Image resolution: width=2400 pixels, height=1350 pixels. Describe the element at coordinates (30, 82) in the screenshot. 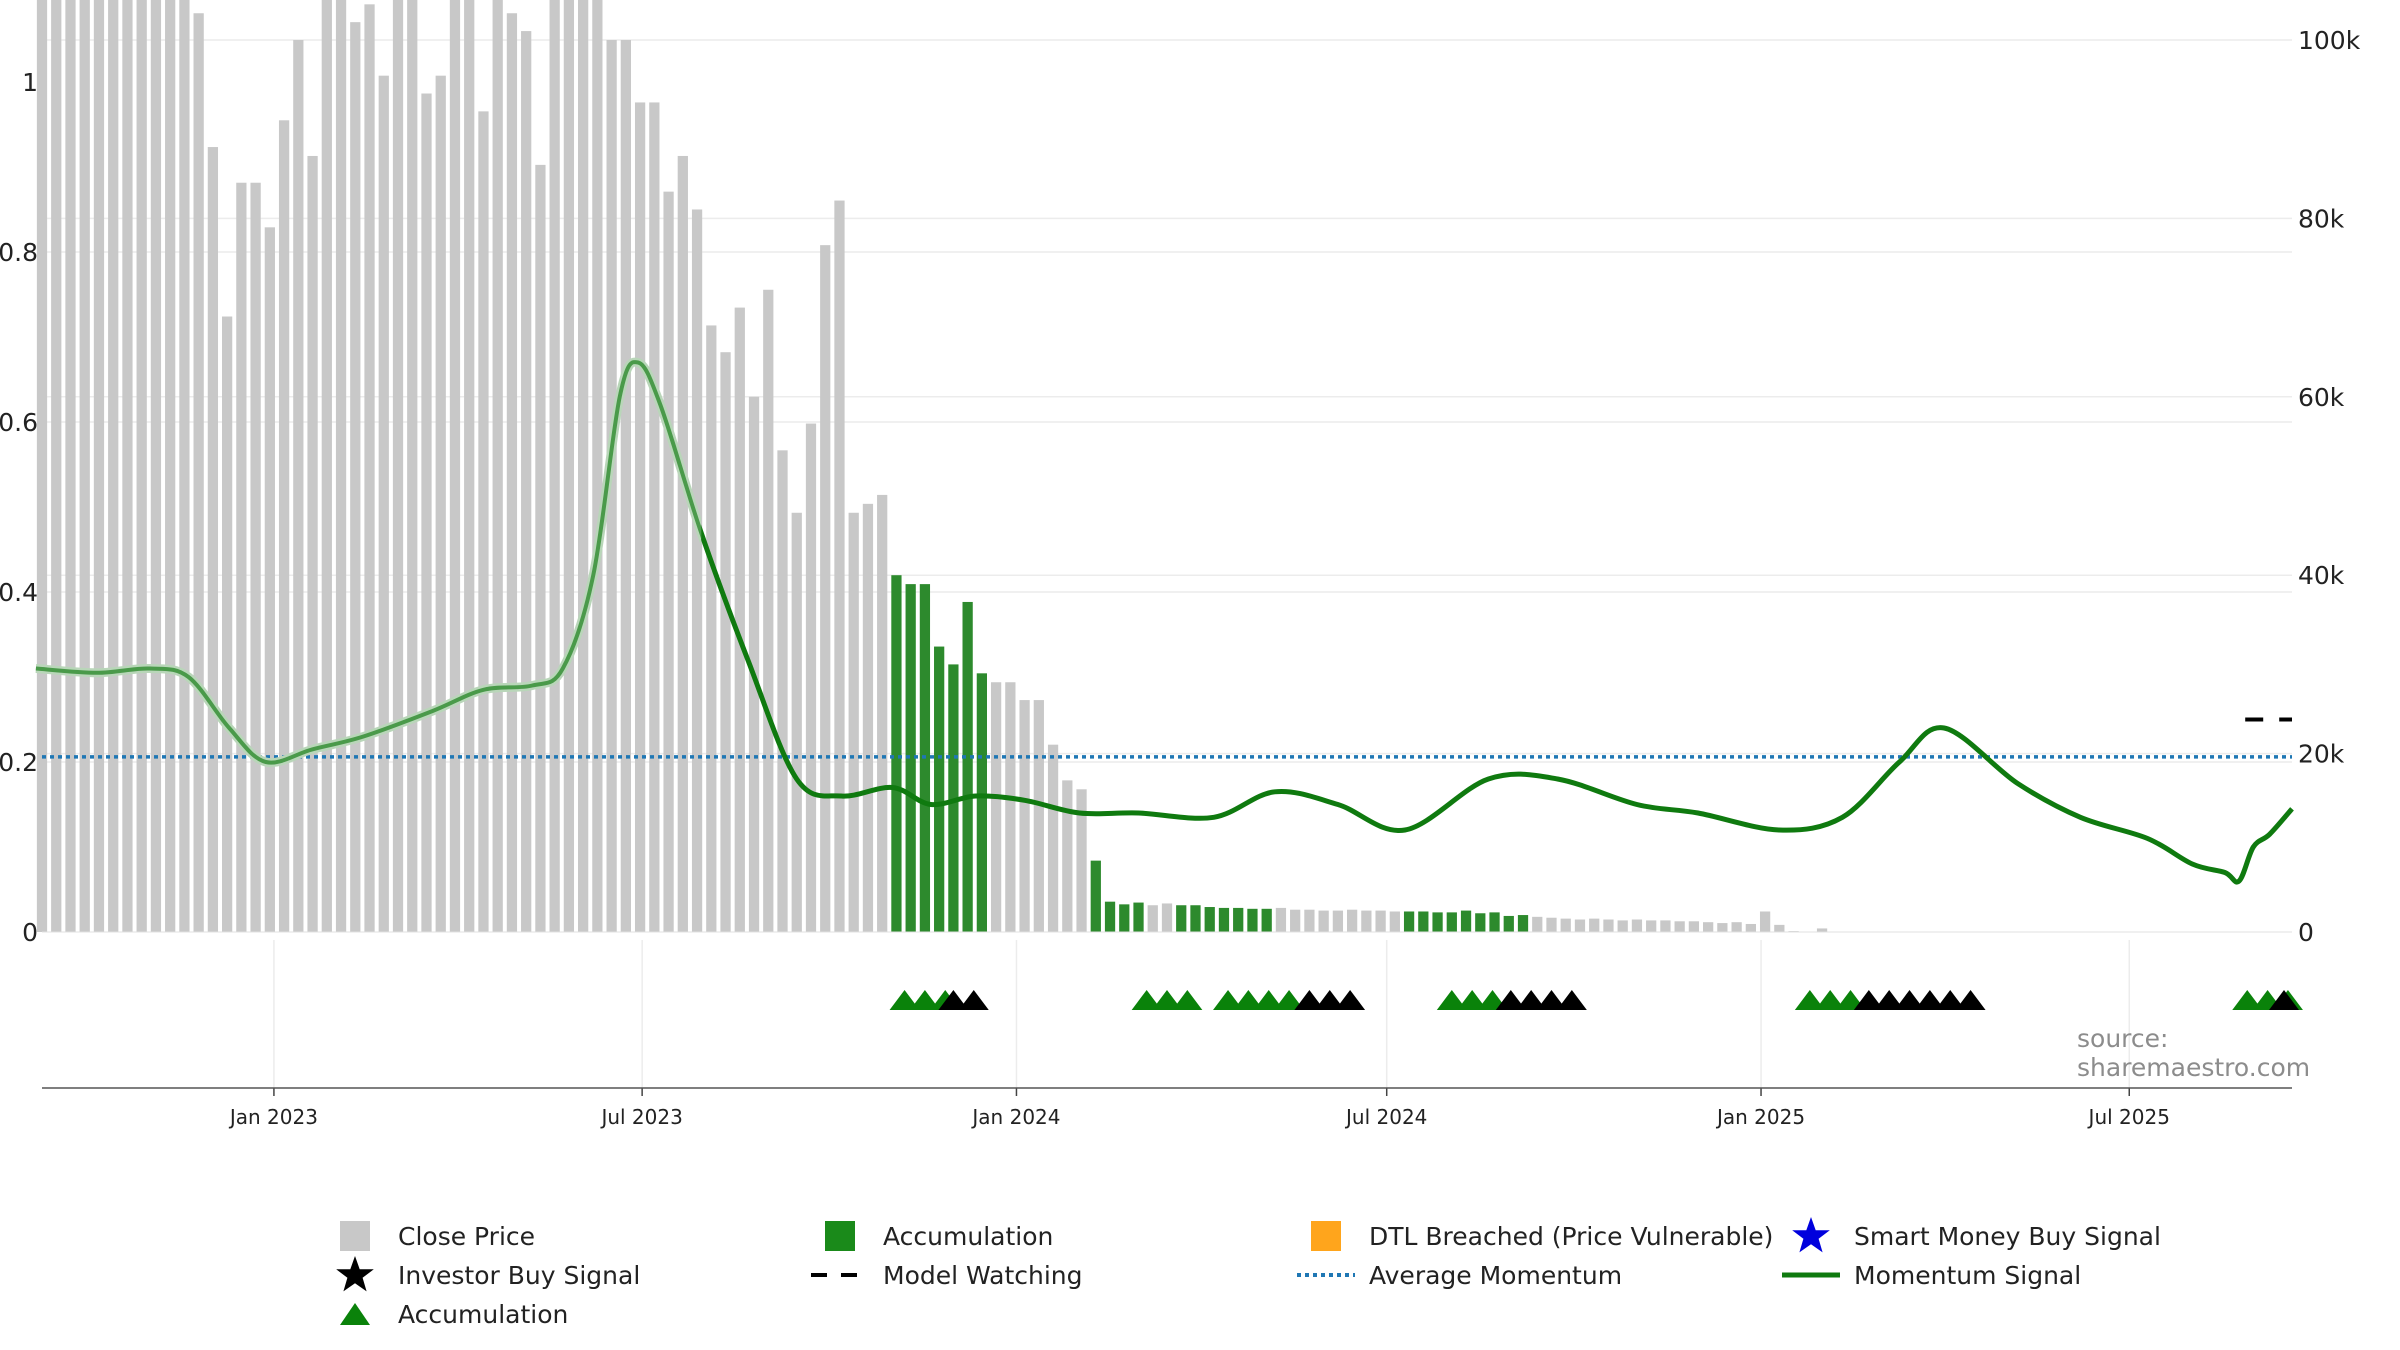

I see `left-tick-label: 1` at that location.